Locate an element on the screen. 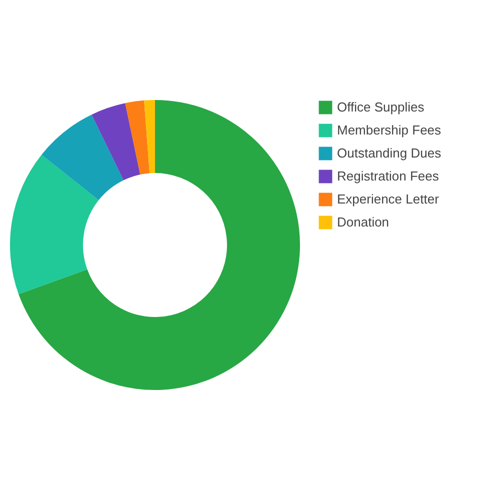 The image size is (500, 500). legend-label: Outstanding Dues is located at coordinates (389, 153).